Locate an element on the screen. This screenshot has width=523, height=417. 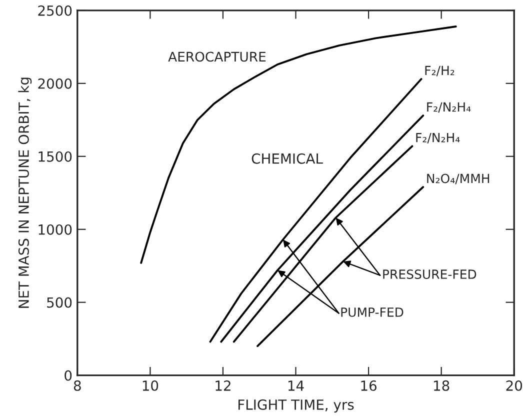
y-tick-label: 2500 is located at coordinates (55, 10).